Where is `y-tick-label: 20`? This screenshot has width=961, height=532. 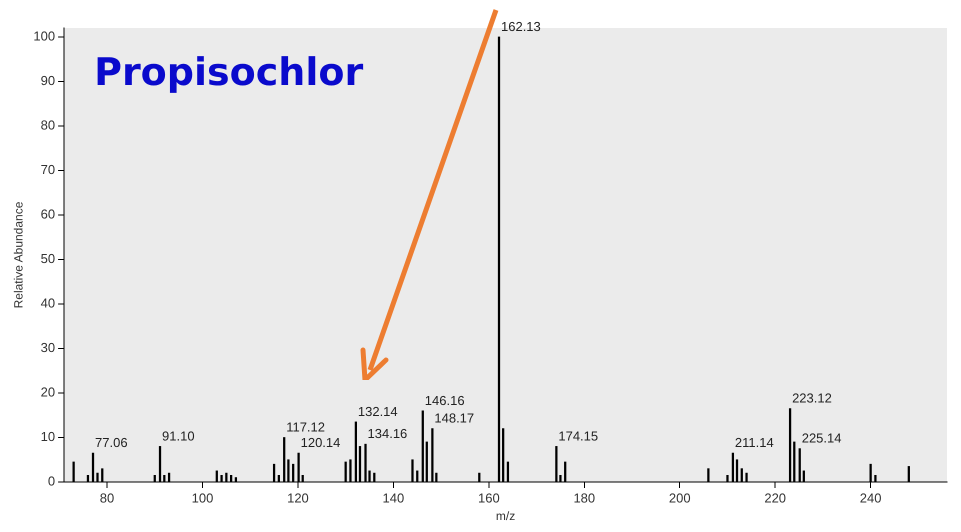 y-tick-label: 20 is located at coordinates (48, 392).